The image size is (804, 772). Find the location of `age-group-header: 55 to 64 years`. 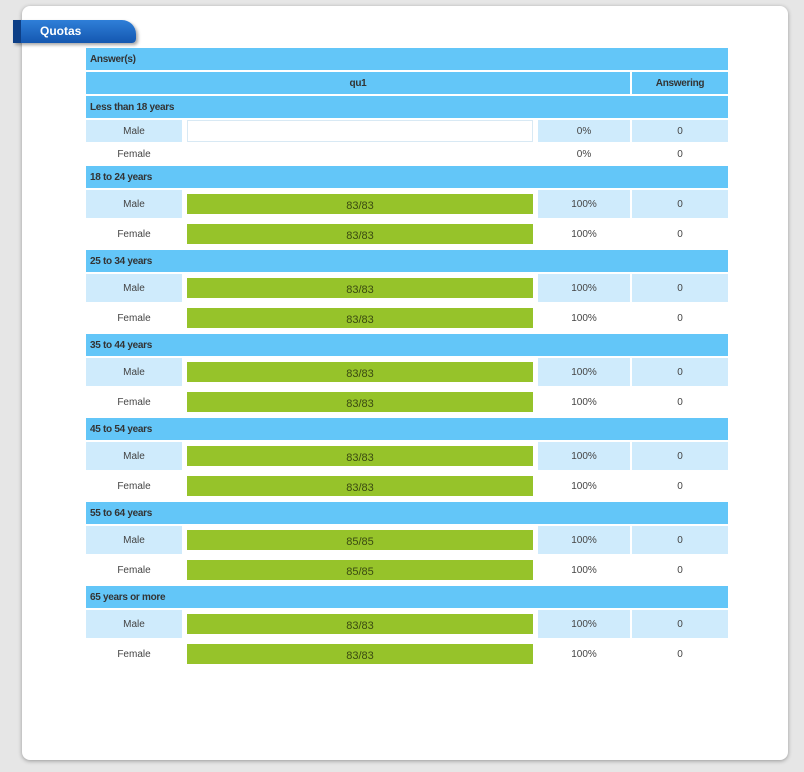

age-group-header: 55 to 64 years is located at coordinates (407, 513).